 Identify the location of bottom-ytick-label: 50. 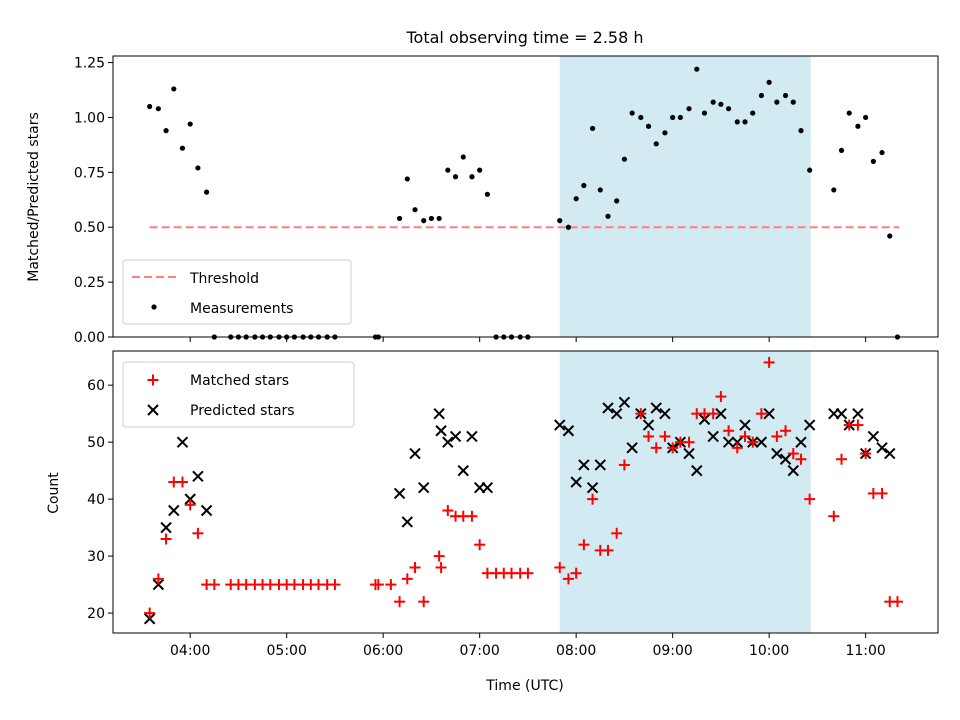
(96, 443).